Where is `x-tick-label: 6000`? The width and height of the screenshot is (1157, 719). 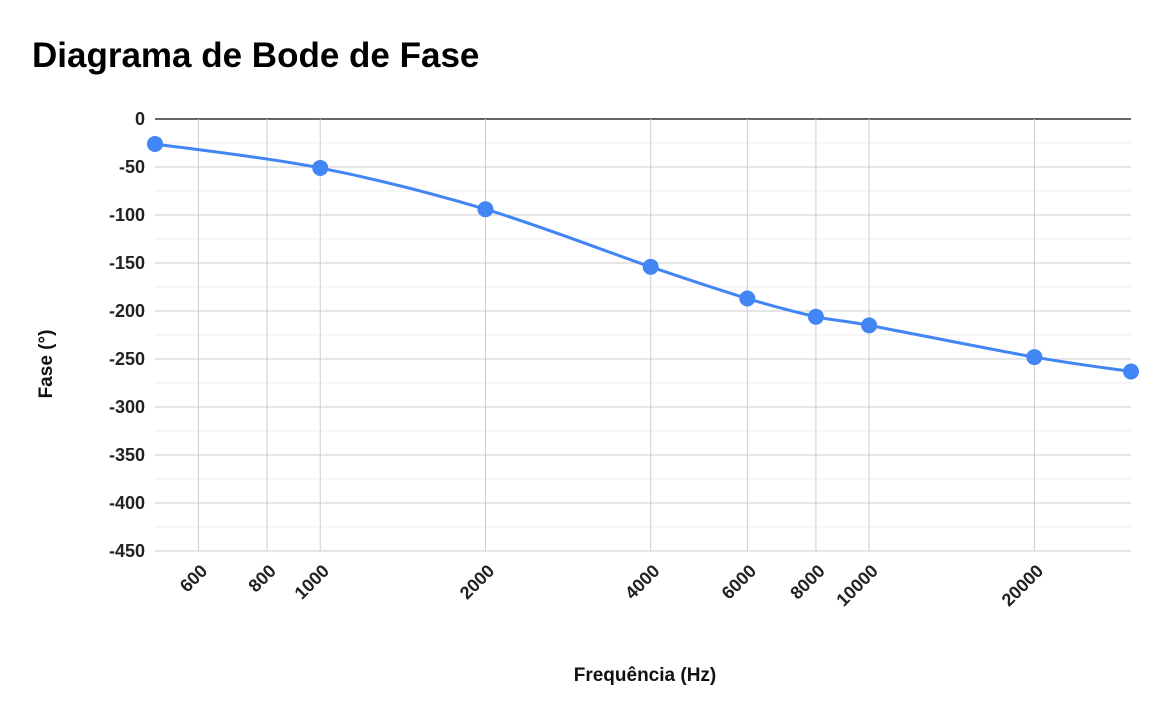
x-tick-label: 6000 is located at coordinates (739, 582).